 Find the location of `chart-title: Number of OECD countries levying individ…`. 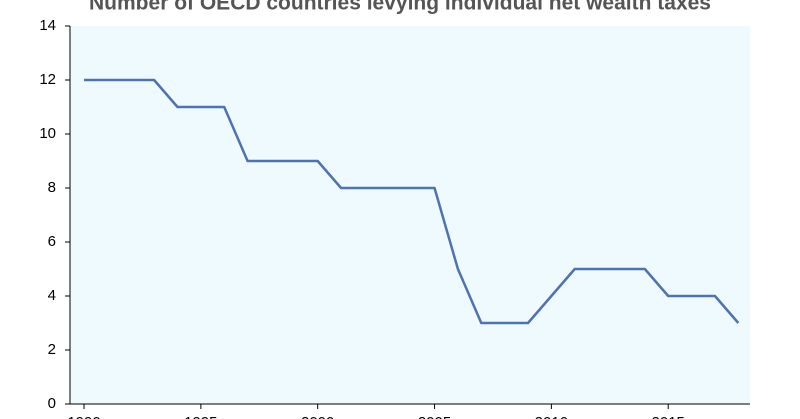

chart-title: Number of OECD countries levying individ… is located at coordinates (400, 7).